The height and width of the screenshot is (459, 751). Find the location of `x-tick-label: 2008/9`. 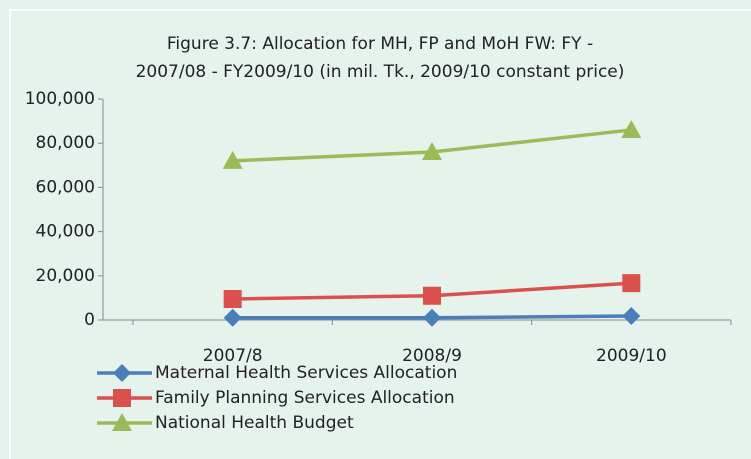

x-tick-label: 2008/9 is located at coordinates (432, 356).